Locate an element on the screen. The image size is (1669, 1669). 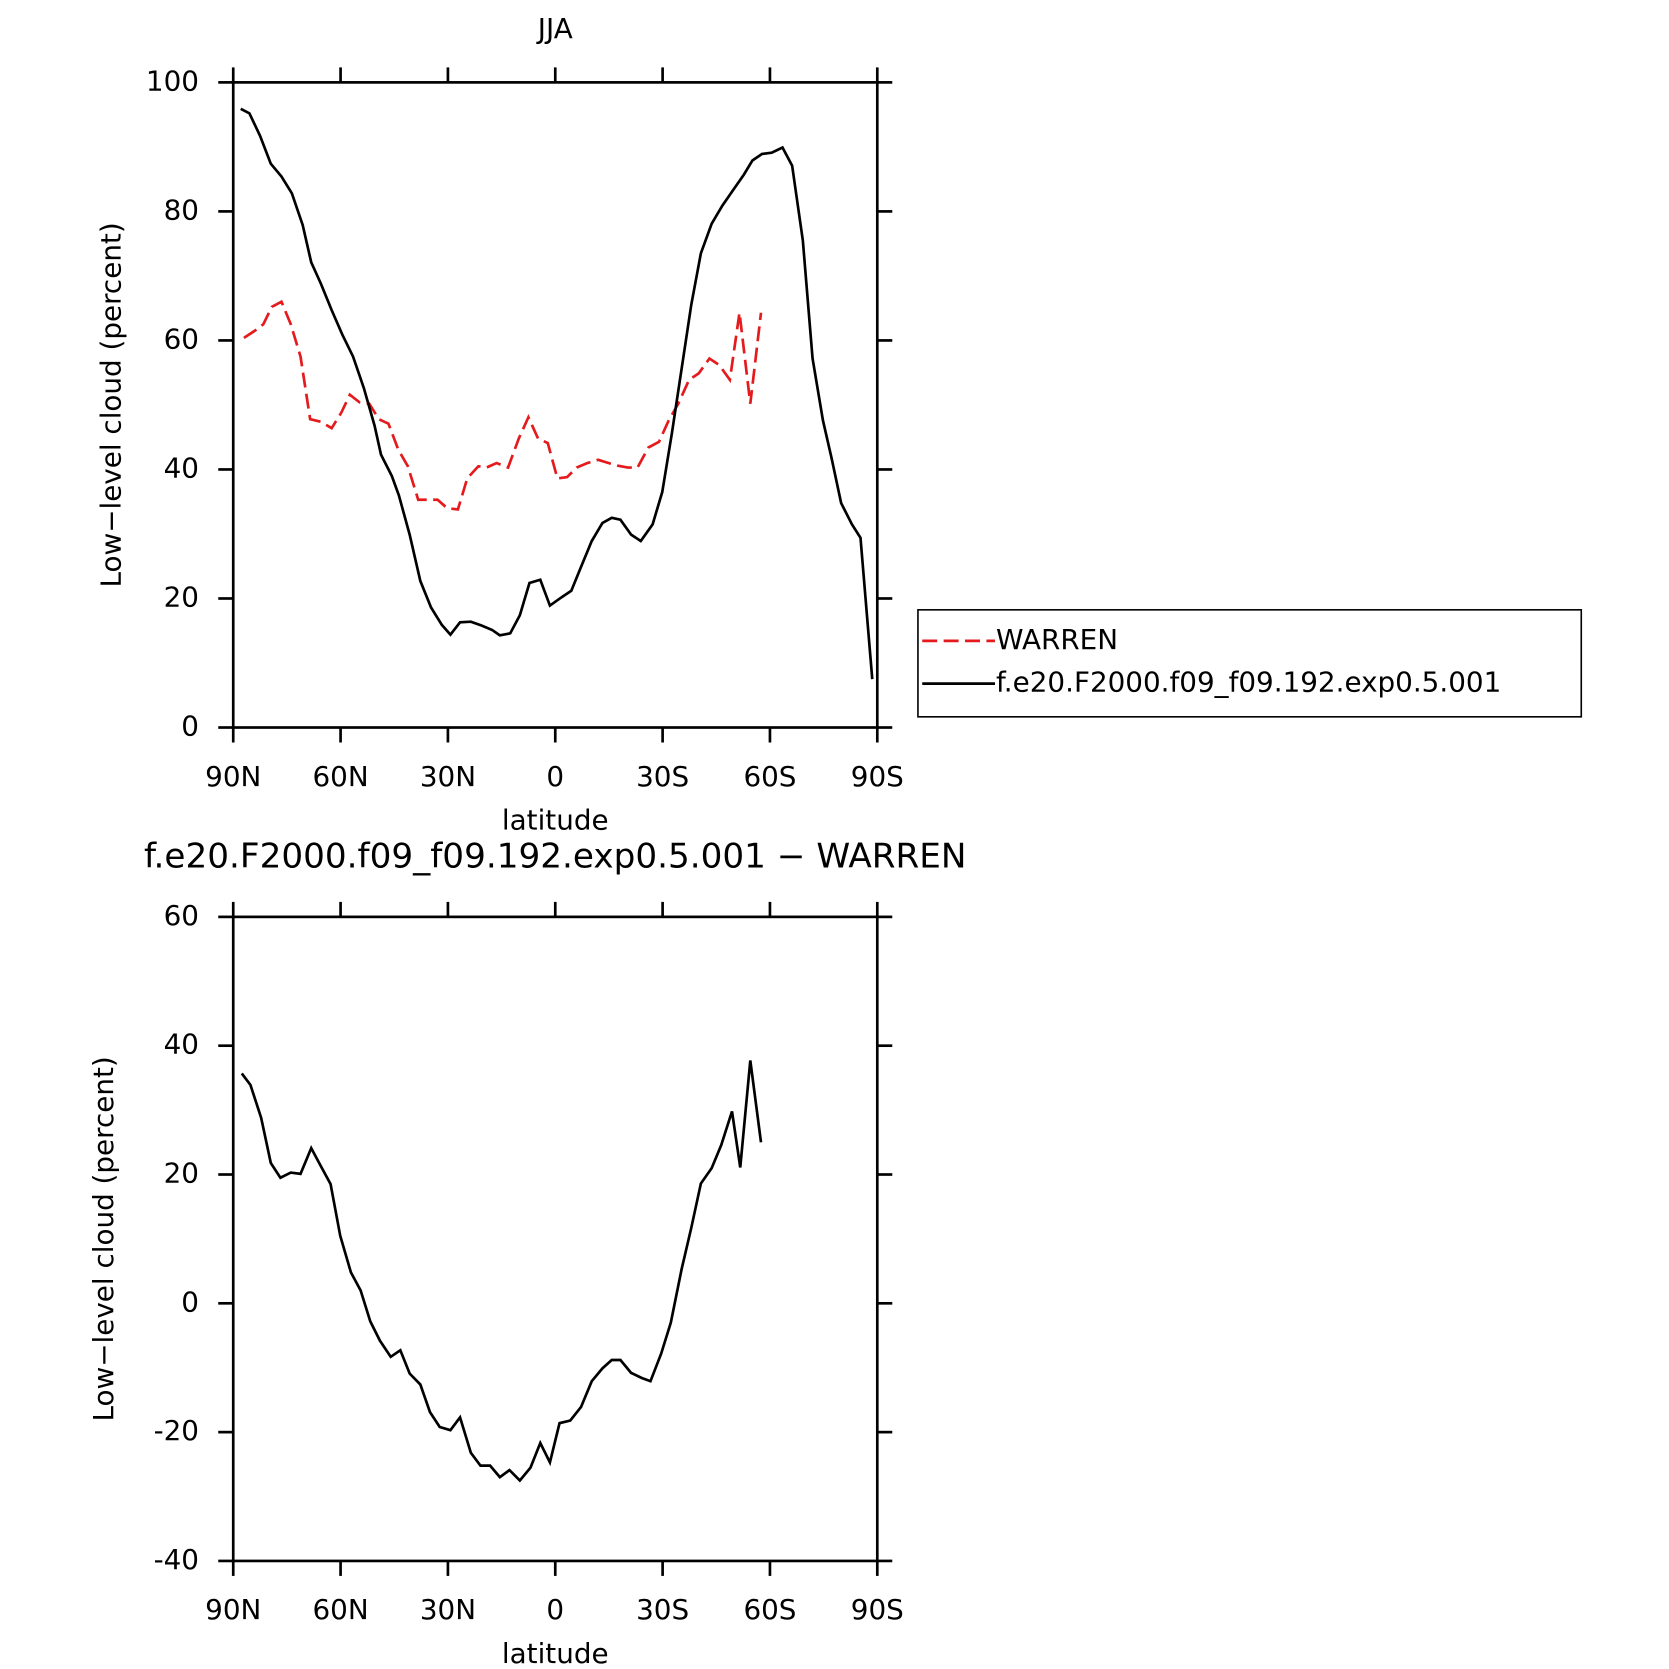
legend-label: WARREN is located at coordinates (1057, 639).